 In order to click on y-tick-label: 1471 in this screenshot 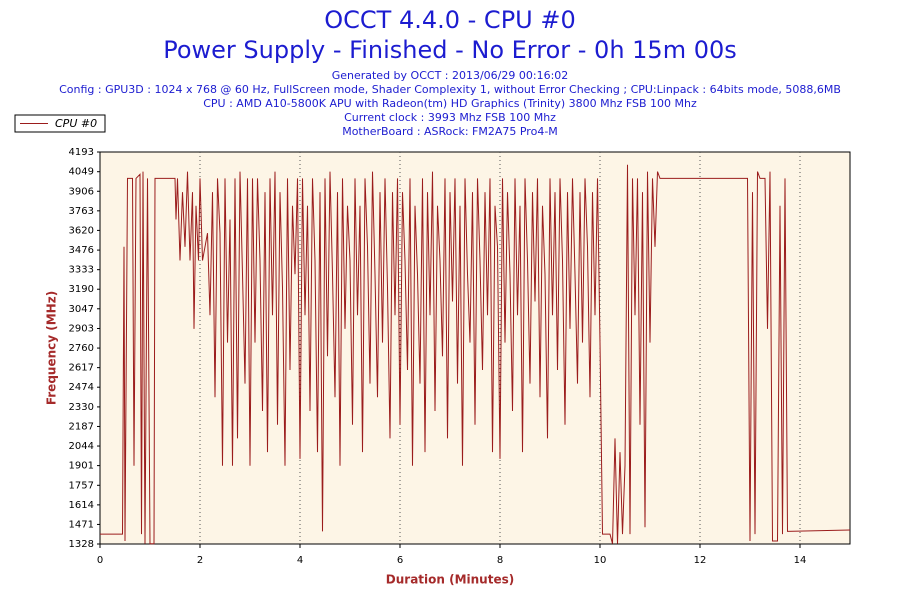, I will do `click(81, 524)`.